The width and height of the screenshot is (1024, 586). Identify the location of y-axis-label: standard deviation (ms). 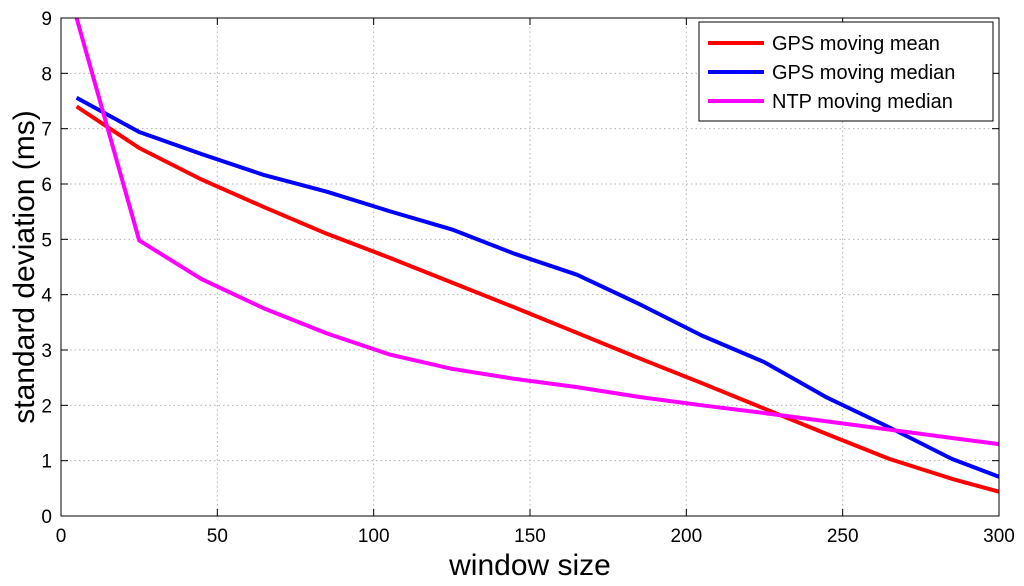
(24, 266).